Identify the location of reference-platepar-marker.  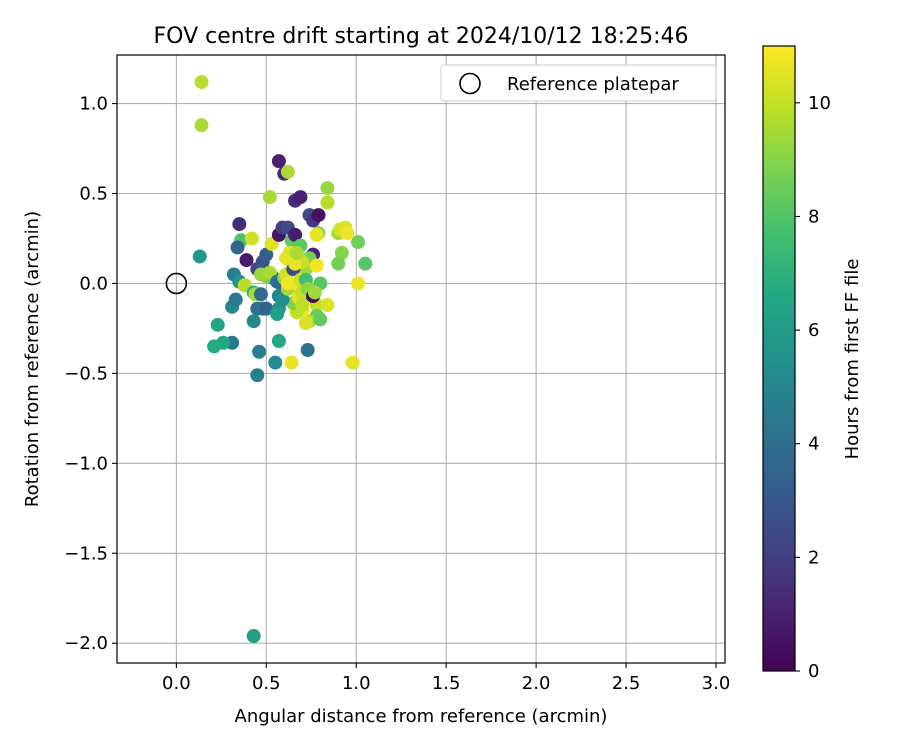
(176, 283).